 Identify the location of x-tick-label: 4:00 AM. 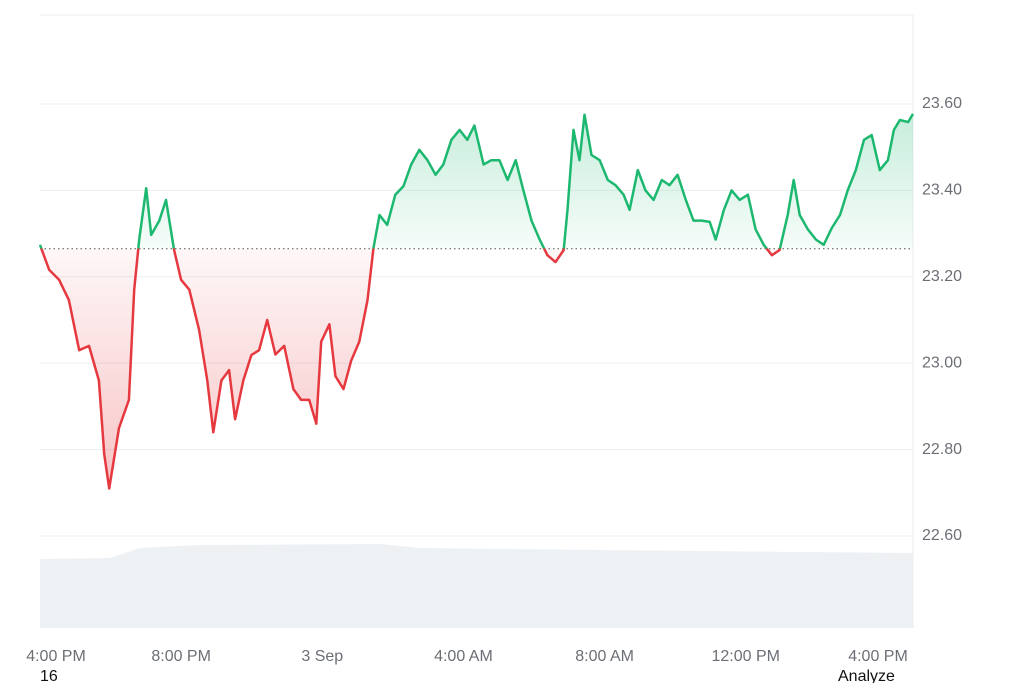
(463, 656).